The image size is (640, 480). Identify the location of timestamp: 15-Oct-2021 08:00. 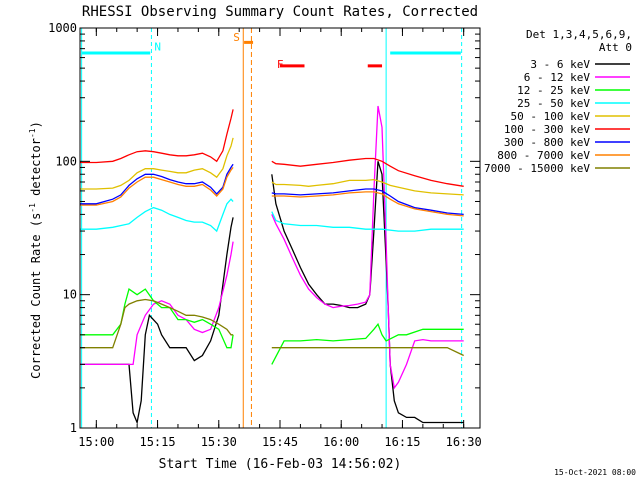
(595, 472).